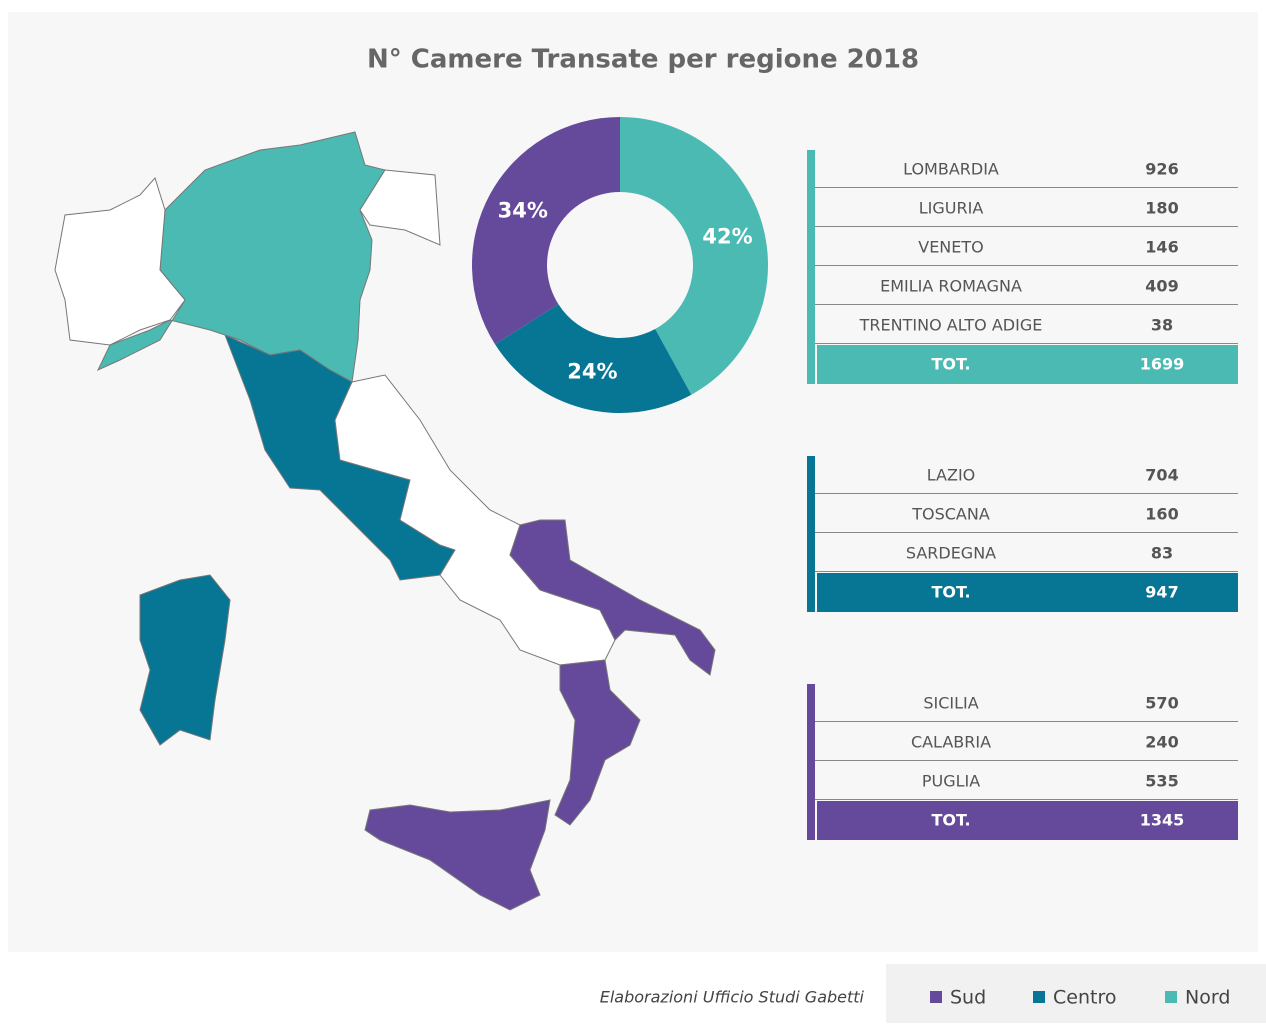 The height and width of the screenshot is (1027, 1266). I want to click on region-value: 926, so click(1161, 169).